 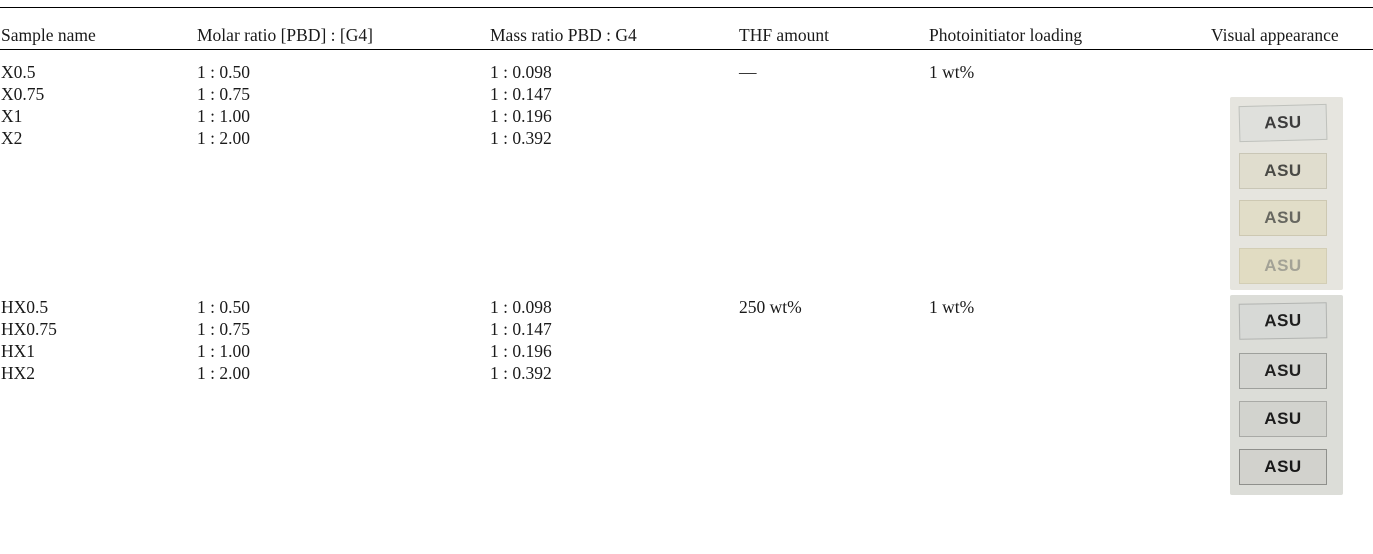 I want to click on header-thf-amount: THF amount, so click(x=784, y=35).